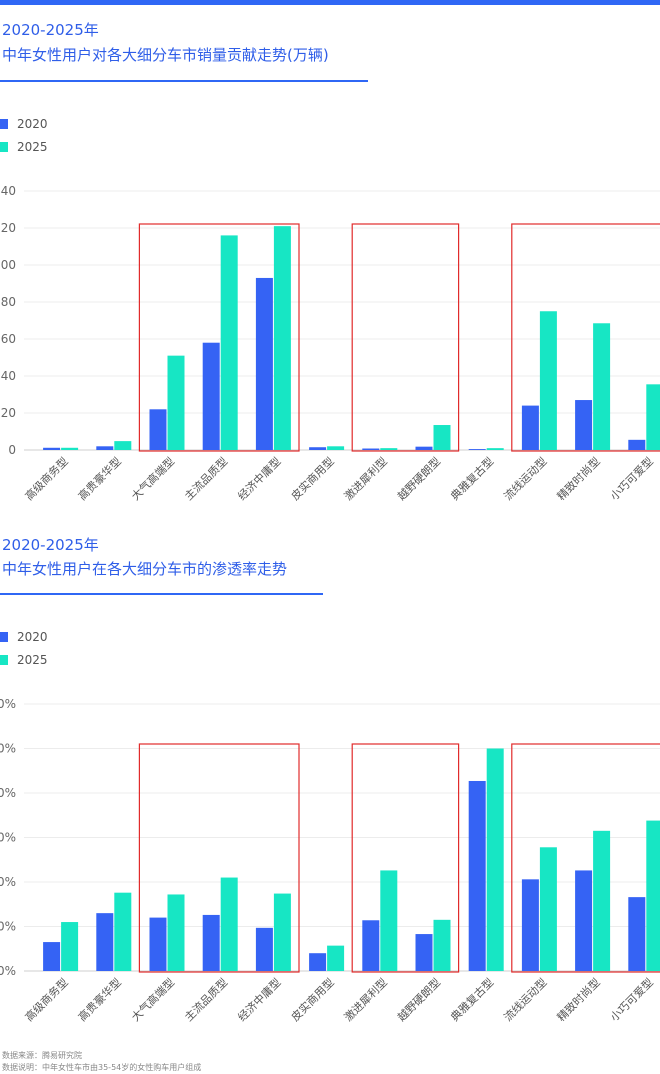 The height and width of the screenshot is (1074, 660). Describe the element at coordinates (165, 55) in the screenshot. I see `chart1-title-line2: 中年女性用户对各大细分车市销量贡献走势(万辆)` at that location.